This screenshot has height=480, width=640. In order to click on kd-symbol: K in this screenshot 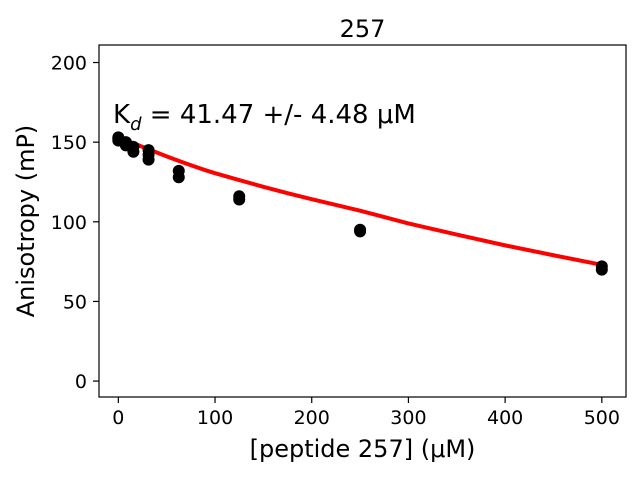, I will do `click(122, 115)`.